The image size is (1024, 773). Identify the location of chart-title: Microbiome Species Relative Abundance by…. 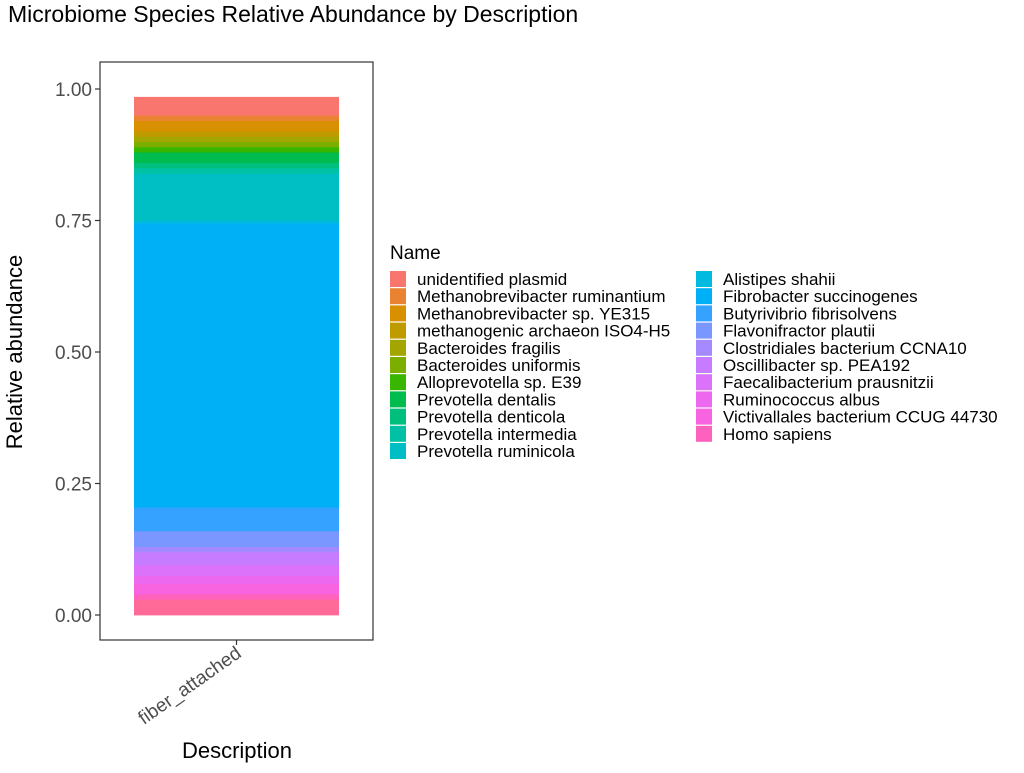
(293, 14).